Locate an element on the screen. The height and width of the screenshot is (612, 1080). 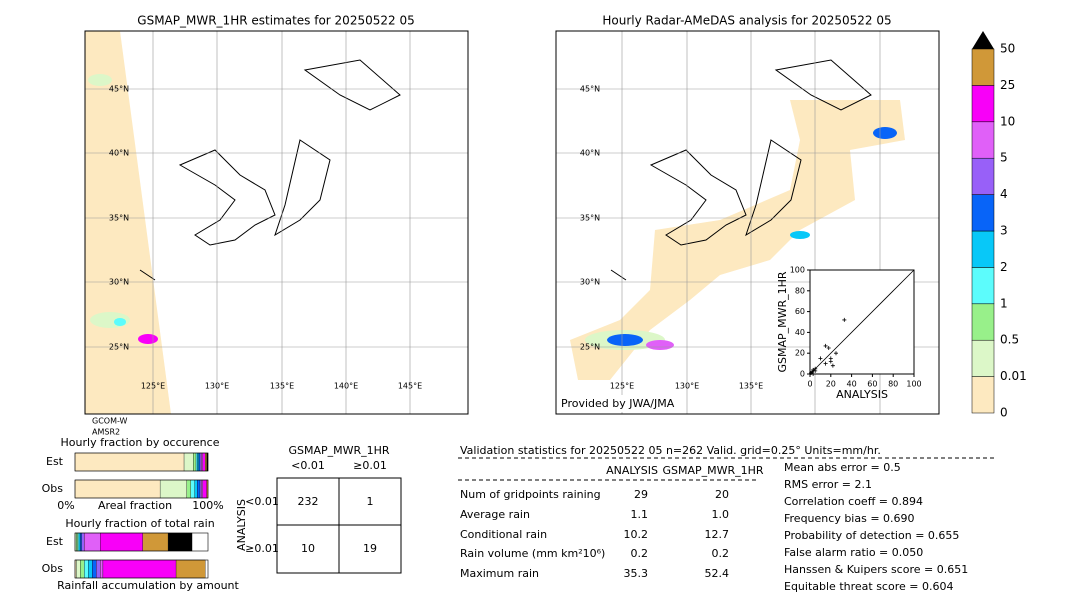
score: Hanssen & Kuipers score = 0.651 is located at coordinates (876, 569).